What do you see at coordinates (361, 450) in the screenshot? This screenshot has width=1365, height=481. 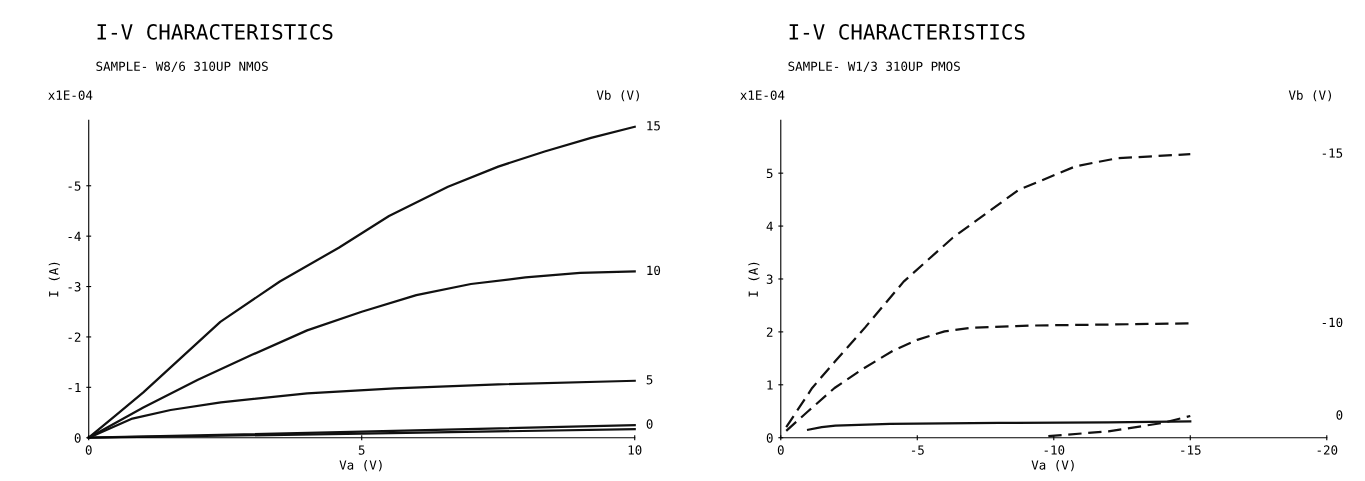 I see `x-tick-label: 5` at bounding box center [361, 450].